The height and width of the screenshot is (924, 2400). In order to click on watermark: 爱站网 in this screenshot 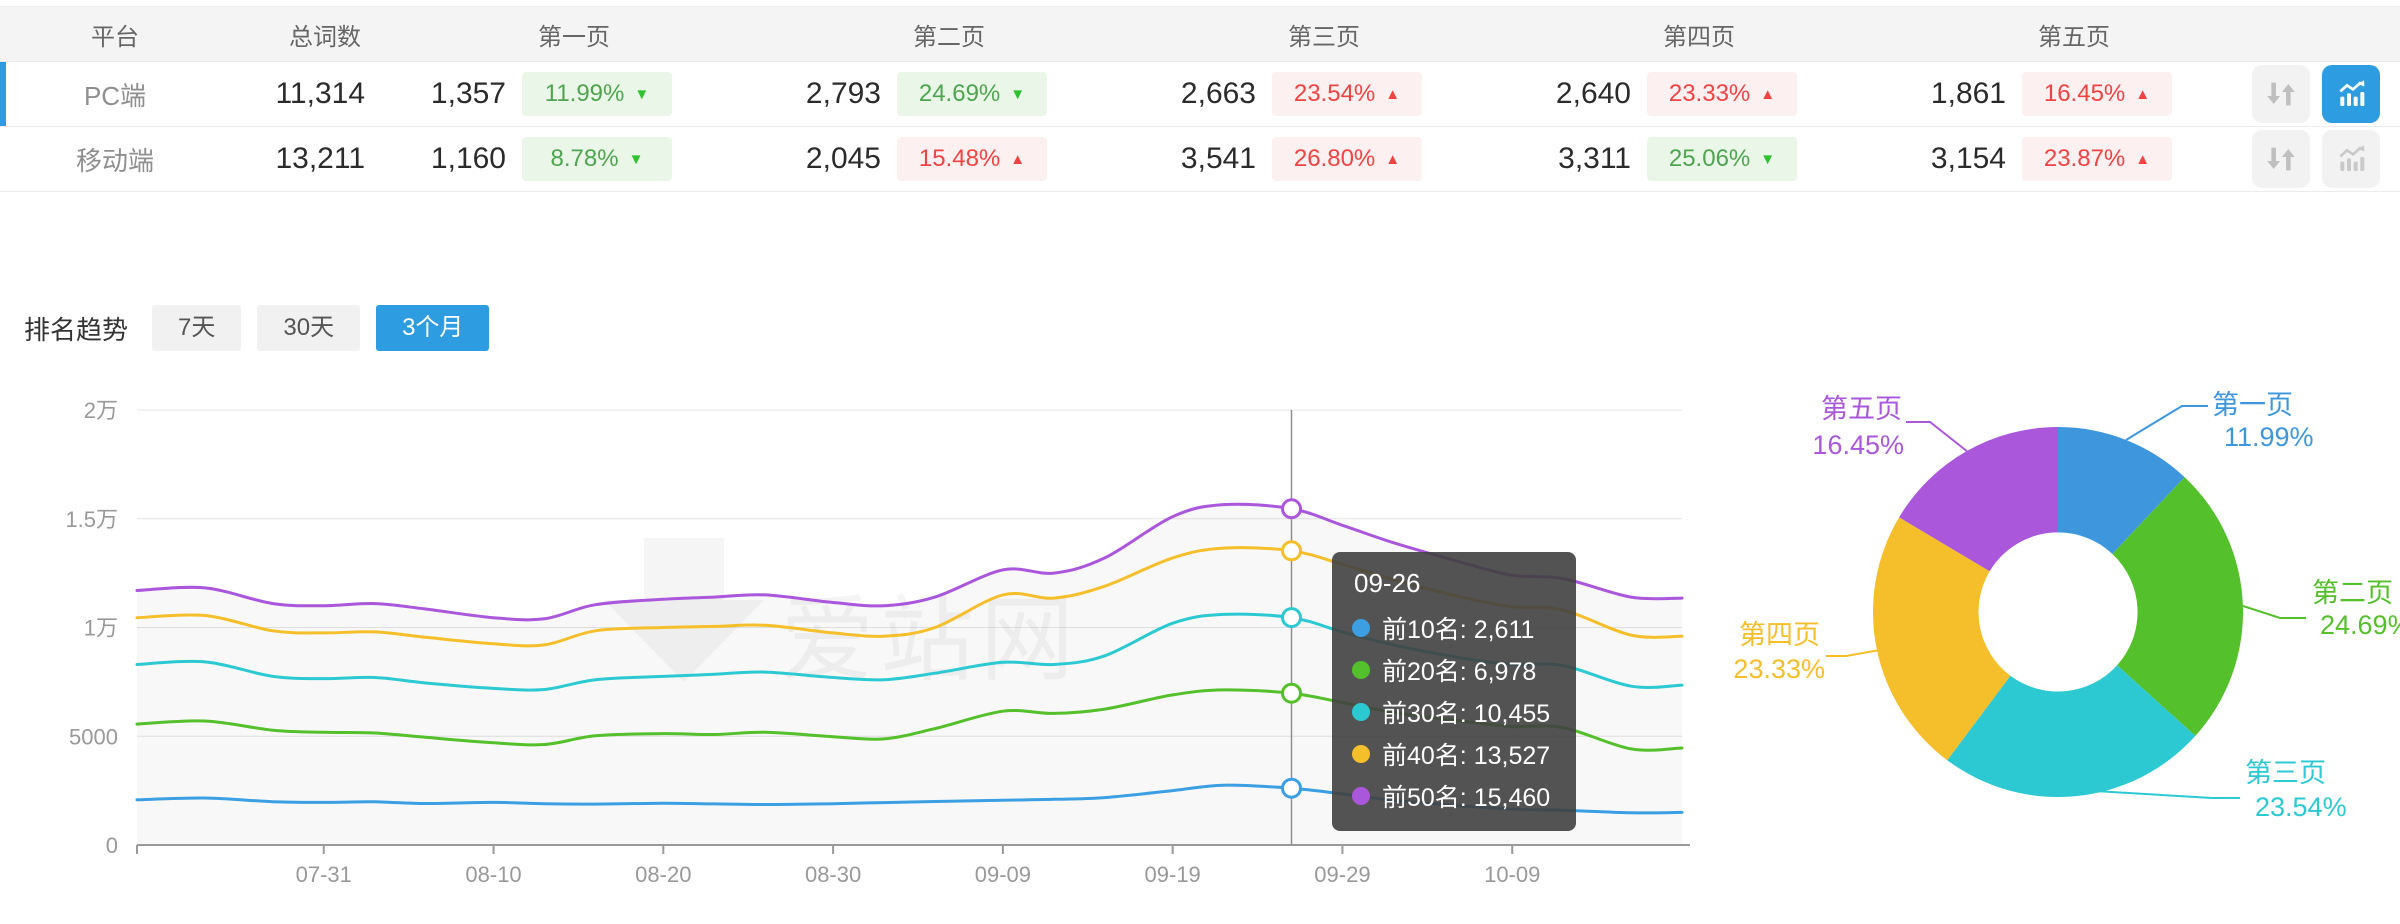, I will do `click(839, 615)`.